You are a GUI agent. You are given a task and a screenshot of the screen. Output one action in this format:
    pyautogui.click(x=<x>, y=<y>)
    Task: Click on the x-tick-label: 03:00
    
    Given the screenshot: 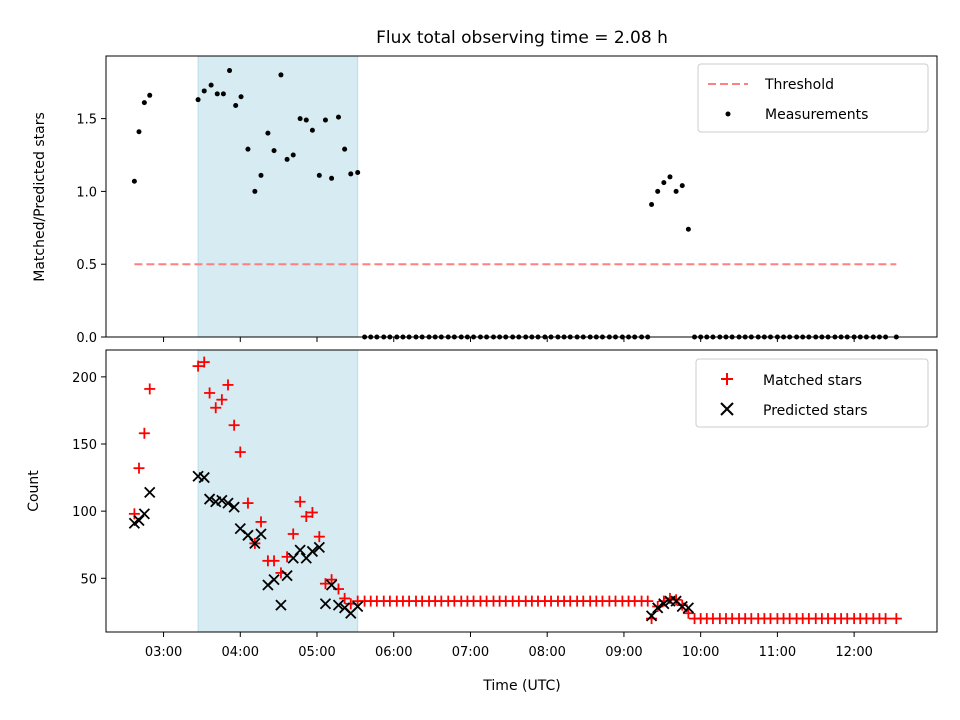 What is the action you would take?
    pyautogui.click(x=163, y=652)
    